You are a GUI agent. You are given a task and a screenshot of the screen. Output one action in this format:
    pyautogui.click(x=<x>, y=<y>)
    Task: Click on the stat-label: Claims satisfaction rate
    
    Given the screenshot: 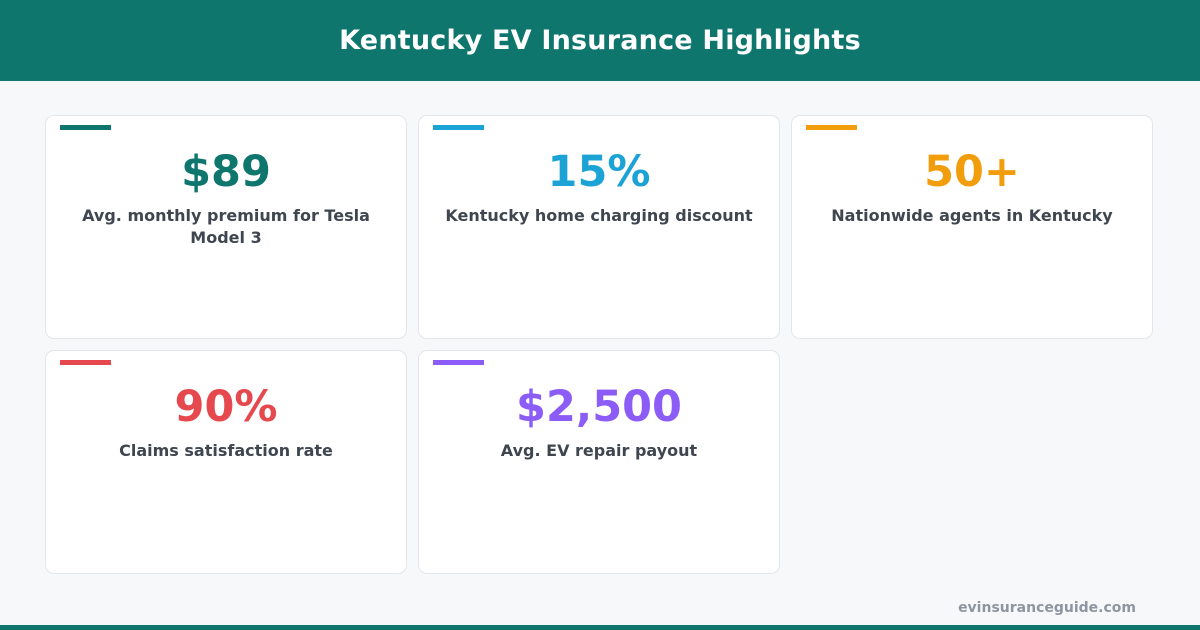 What is the action you would take?
    pyautogui.click(x=226, y=450)
    